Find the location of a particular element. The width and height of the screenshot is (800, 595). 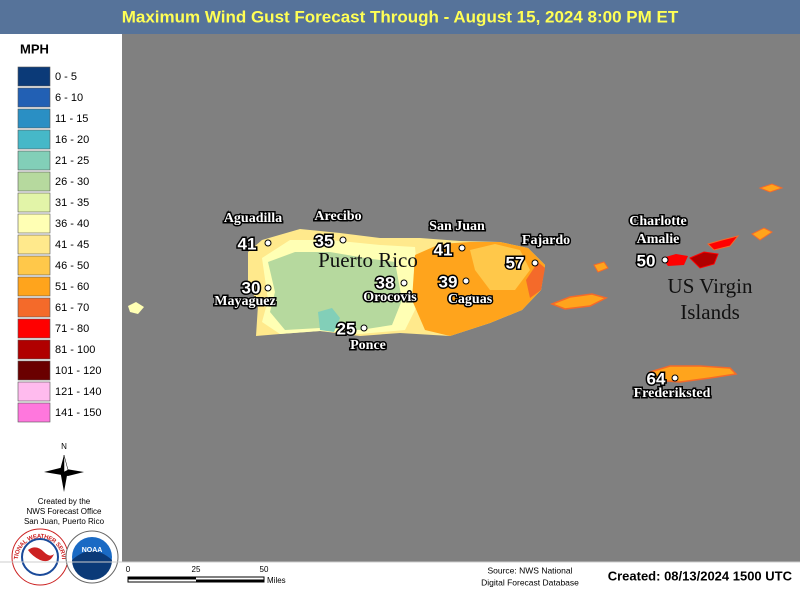

location: Arecibo 35 is located at coordinates (338, 230).